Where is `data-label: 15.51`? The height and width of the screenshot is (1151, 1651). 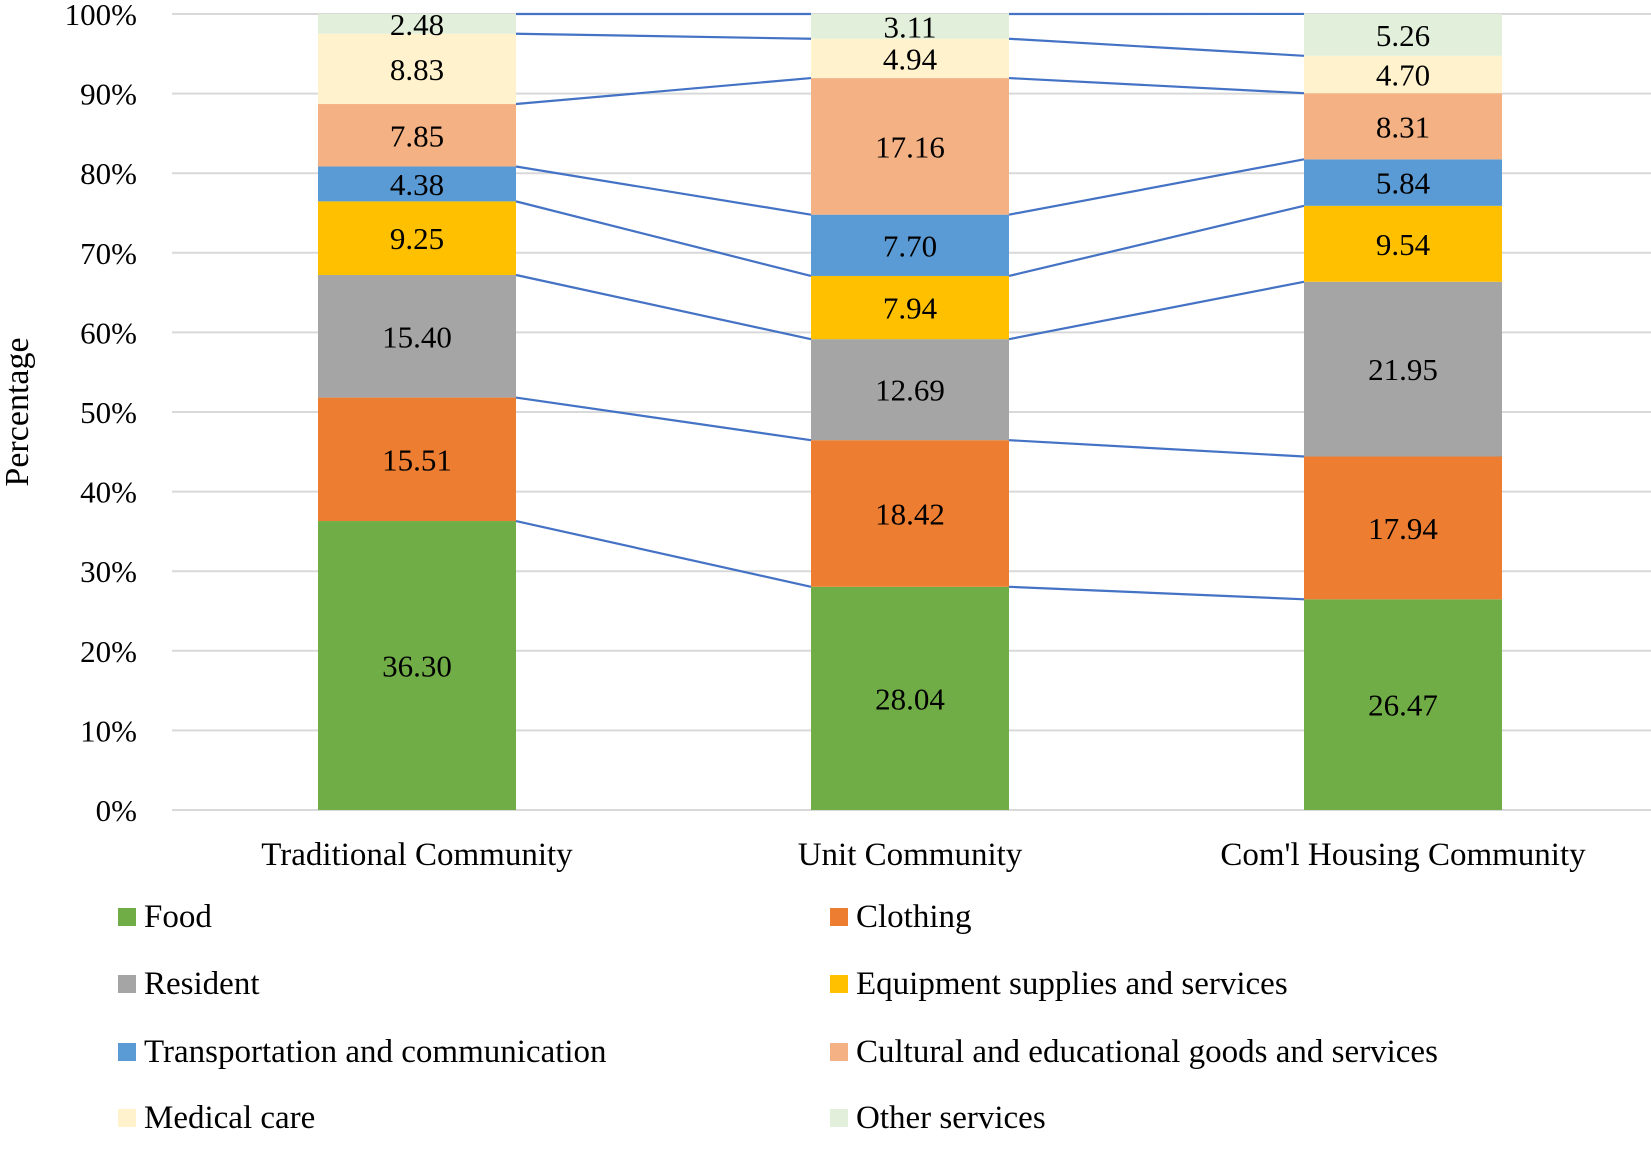 data-label: 15.51 is located at coordinates (417, 459).